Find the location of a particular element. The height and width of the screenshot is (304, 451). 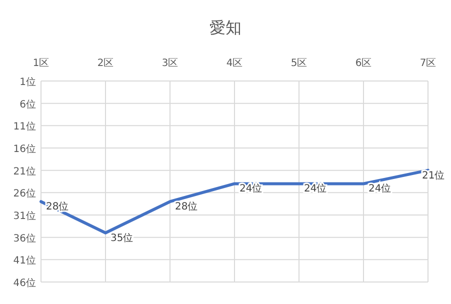

x-tick-label: 7区 is located at coordinates (428, 63).